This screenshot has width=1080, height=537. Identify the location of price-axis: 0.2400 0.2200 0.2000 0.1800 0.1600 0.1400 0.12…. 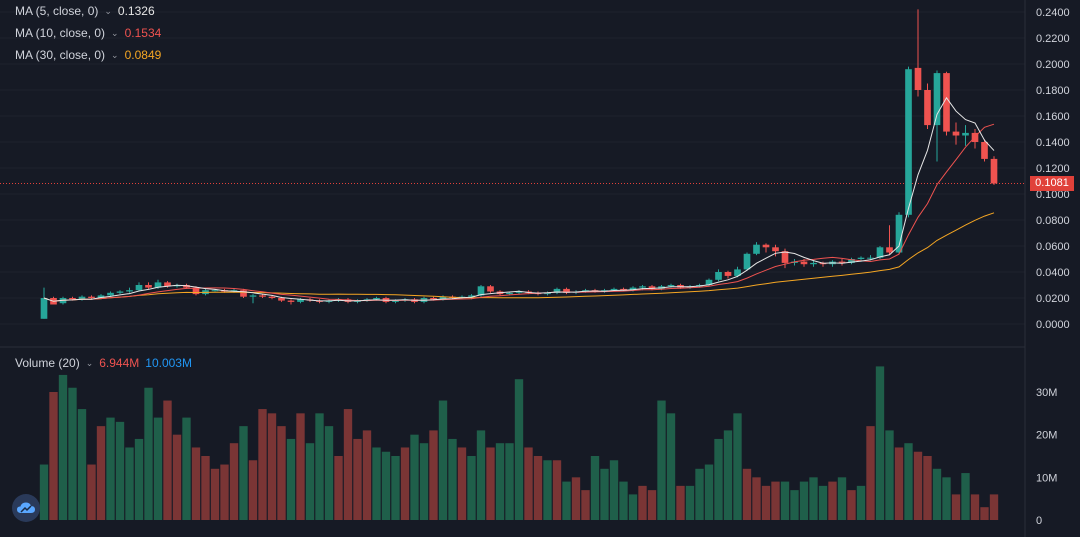
(1053, 169).